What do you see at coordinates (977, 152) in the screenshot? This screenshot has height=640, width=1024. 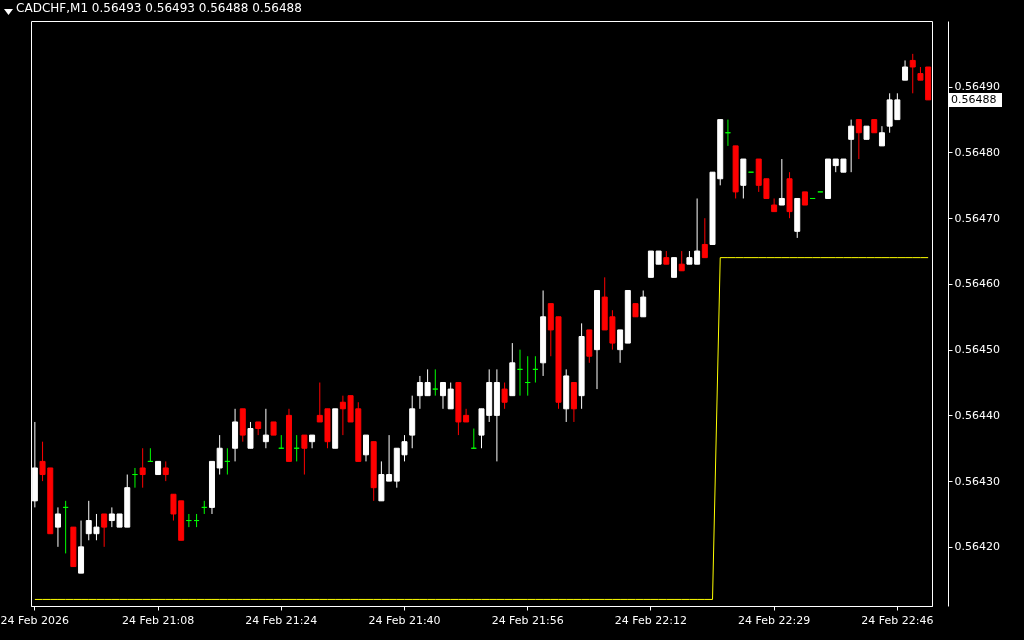 I see `y-tick-label: 0.56480` at bounding box center [977, 152].